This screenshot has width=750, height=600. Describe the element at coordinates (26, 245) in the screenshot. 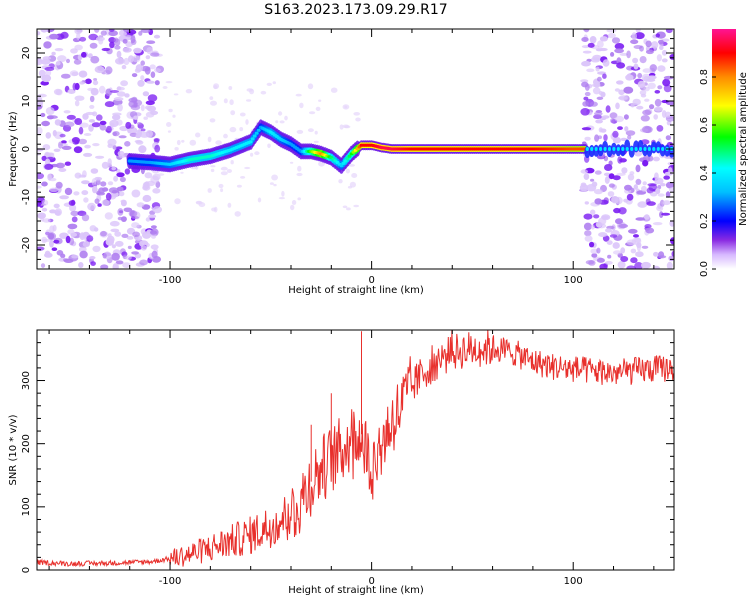

I see `y-tick-label: -20` at that location.